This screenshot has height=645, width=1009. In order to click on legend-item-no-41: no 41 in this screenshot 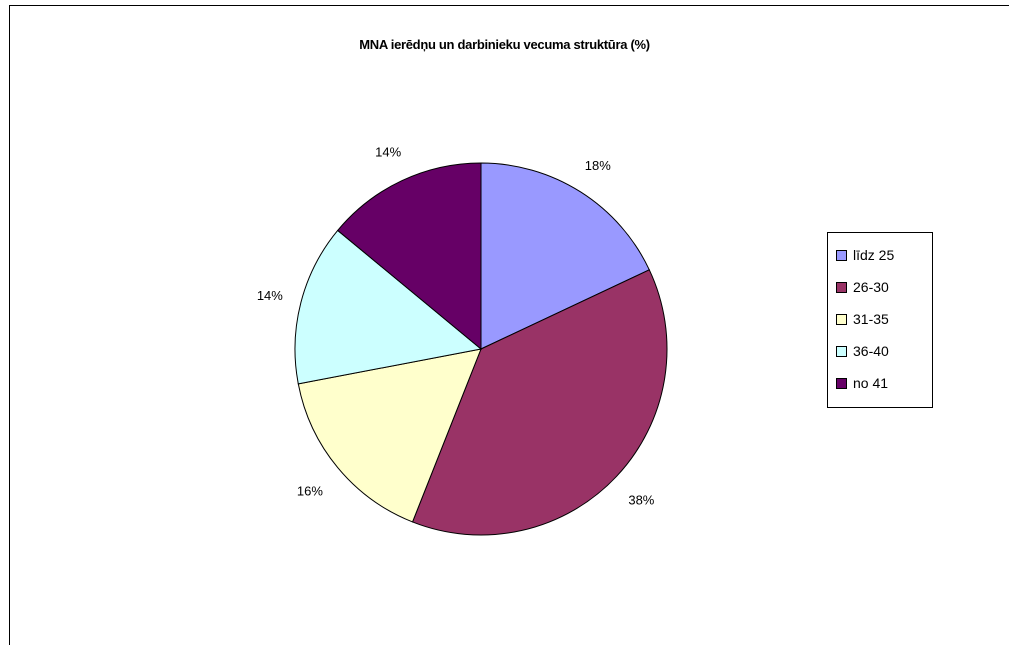, I will do `click(880, 383)`.